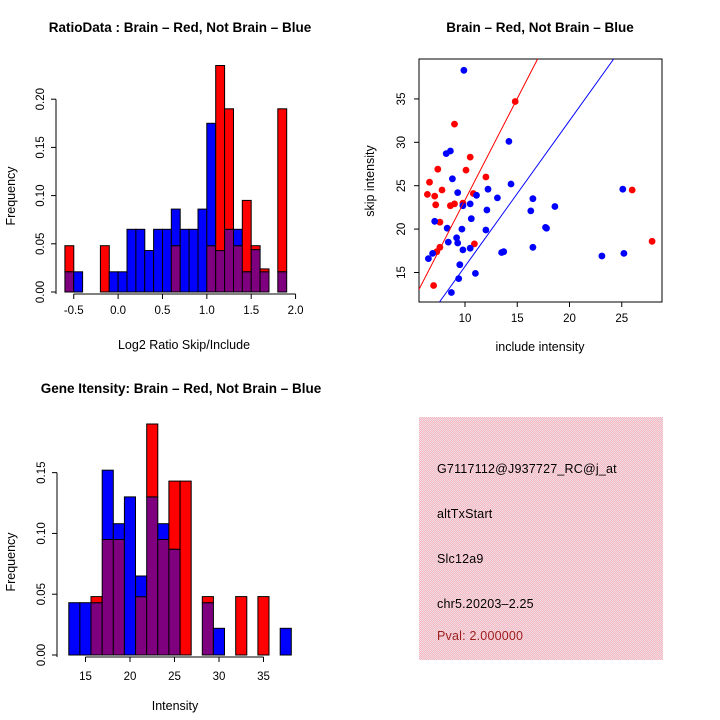 This screenshot has width=720, height=720. I want to click on y-tick-label: 20, so click(402, 229).